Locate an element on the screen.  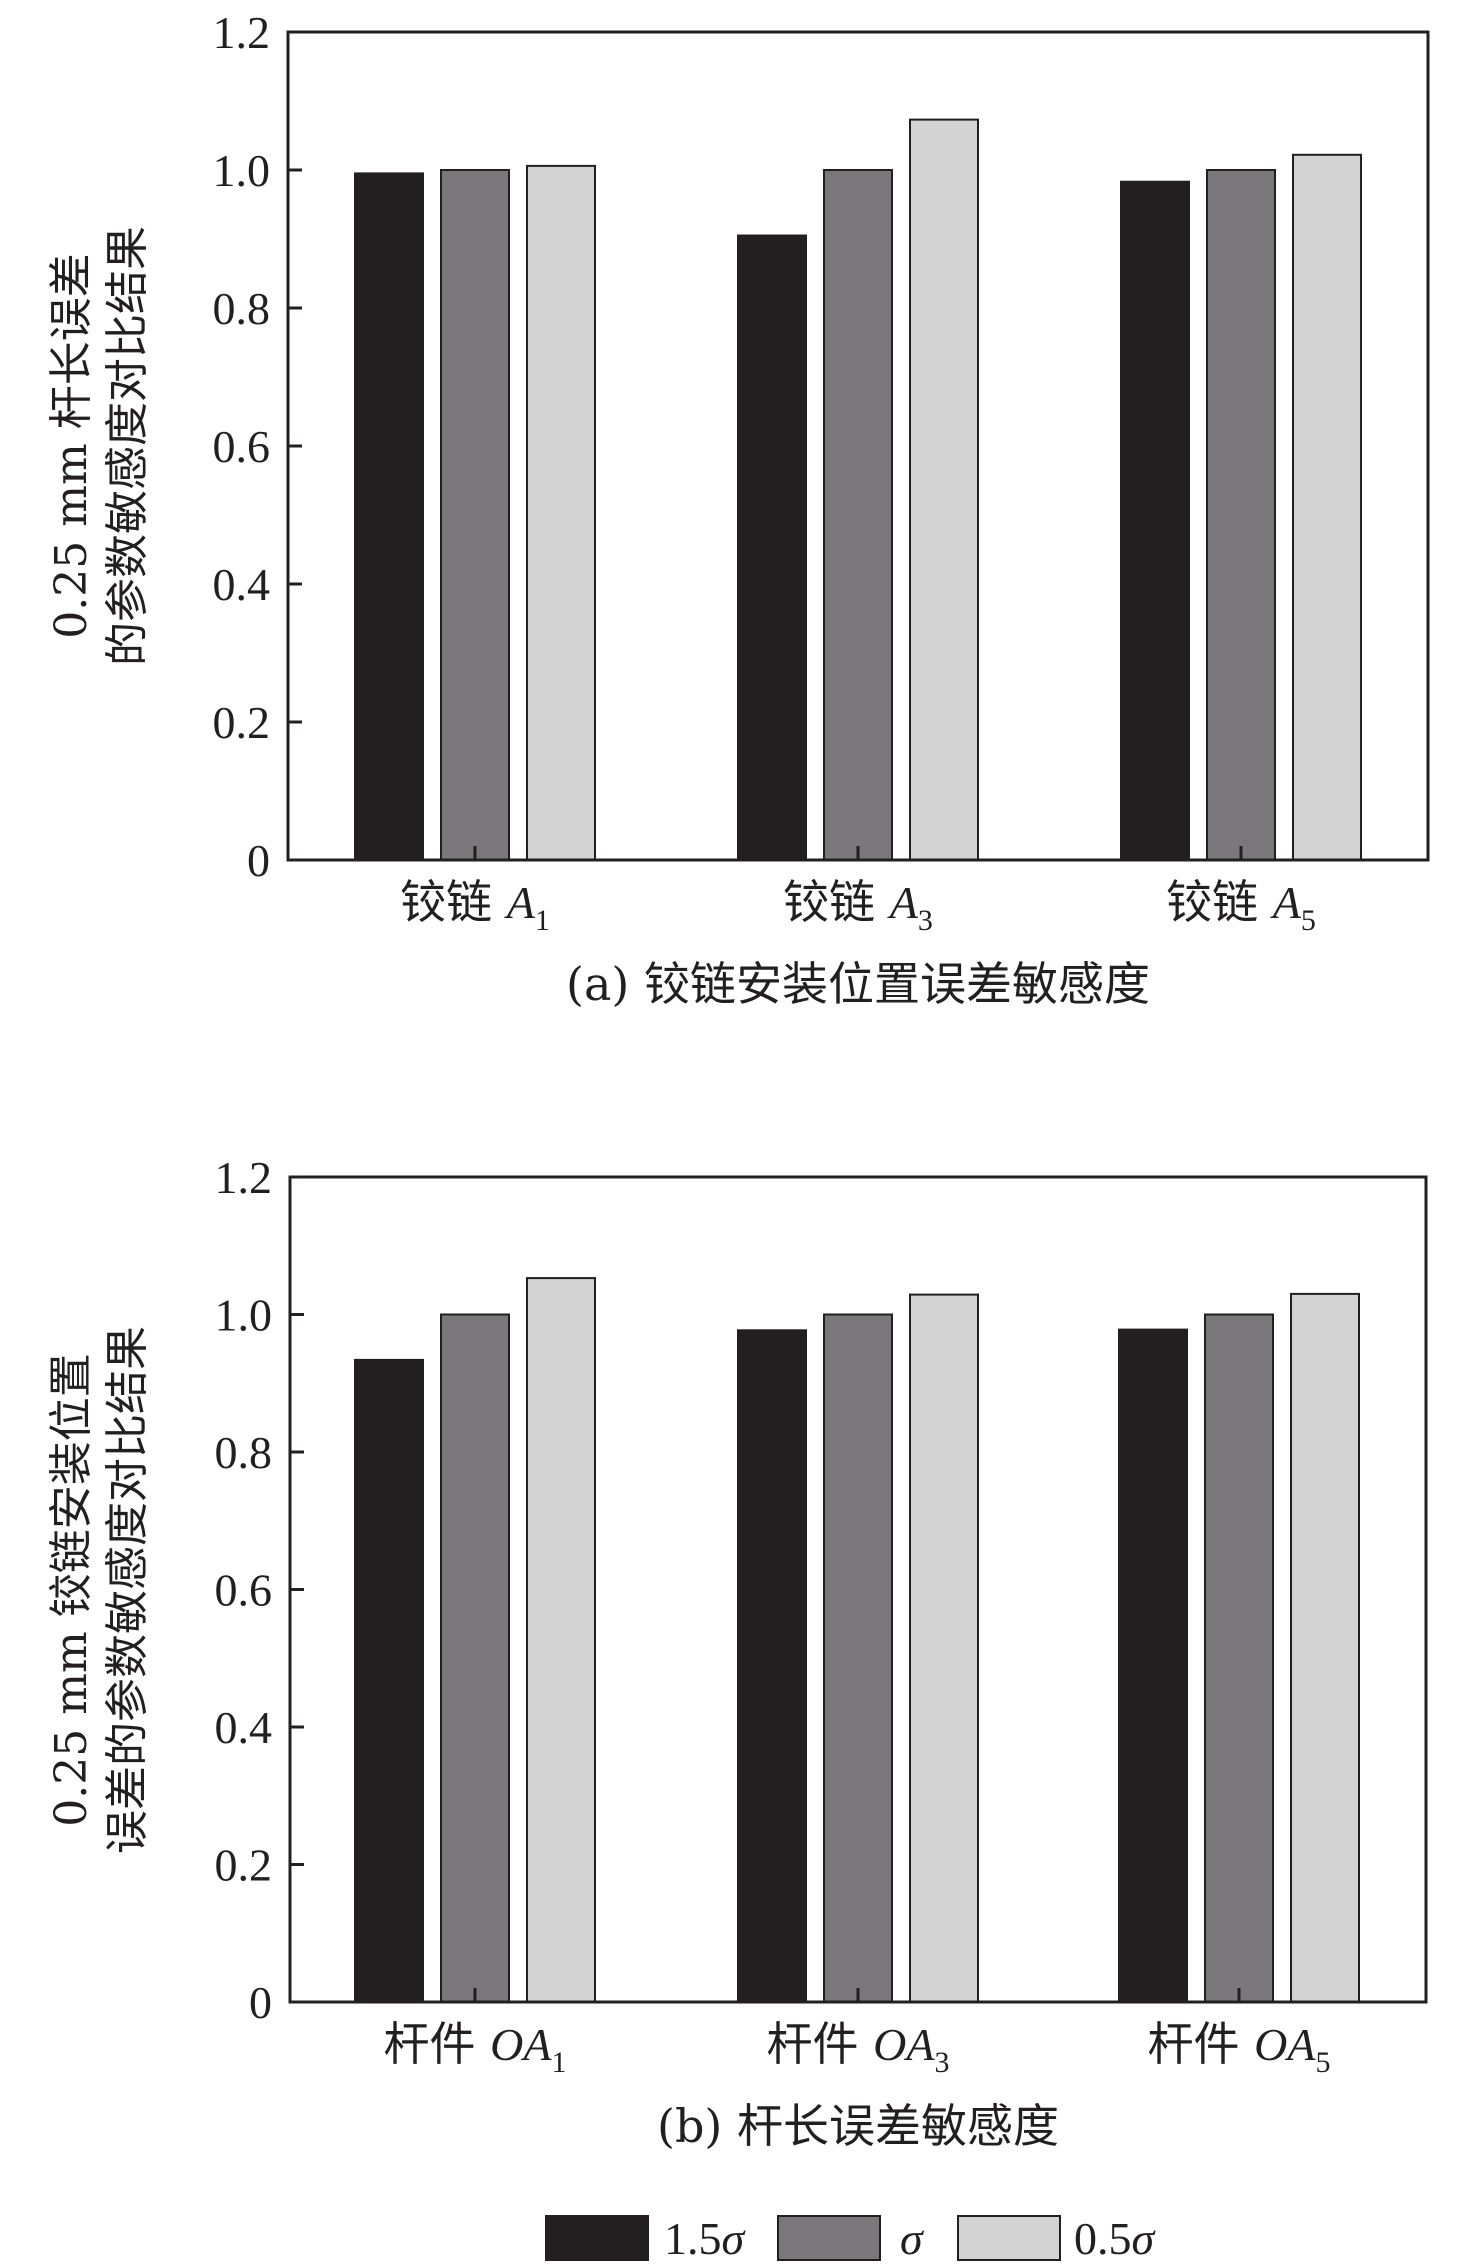
legend-label-1: σ is located at coordinates (912, 2238).